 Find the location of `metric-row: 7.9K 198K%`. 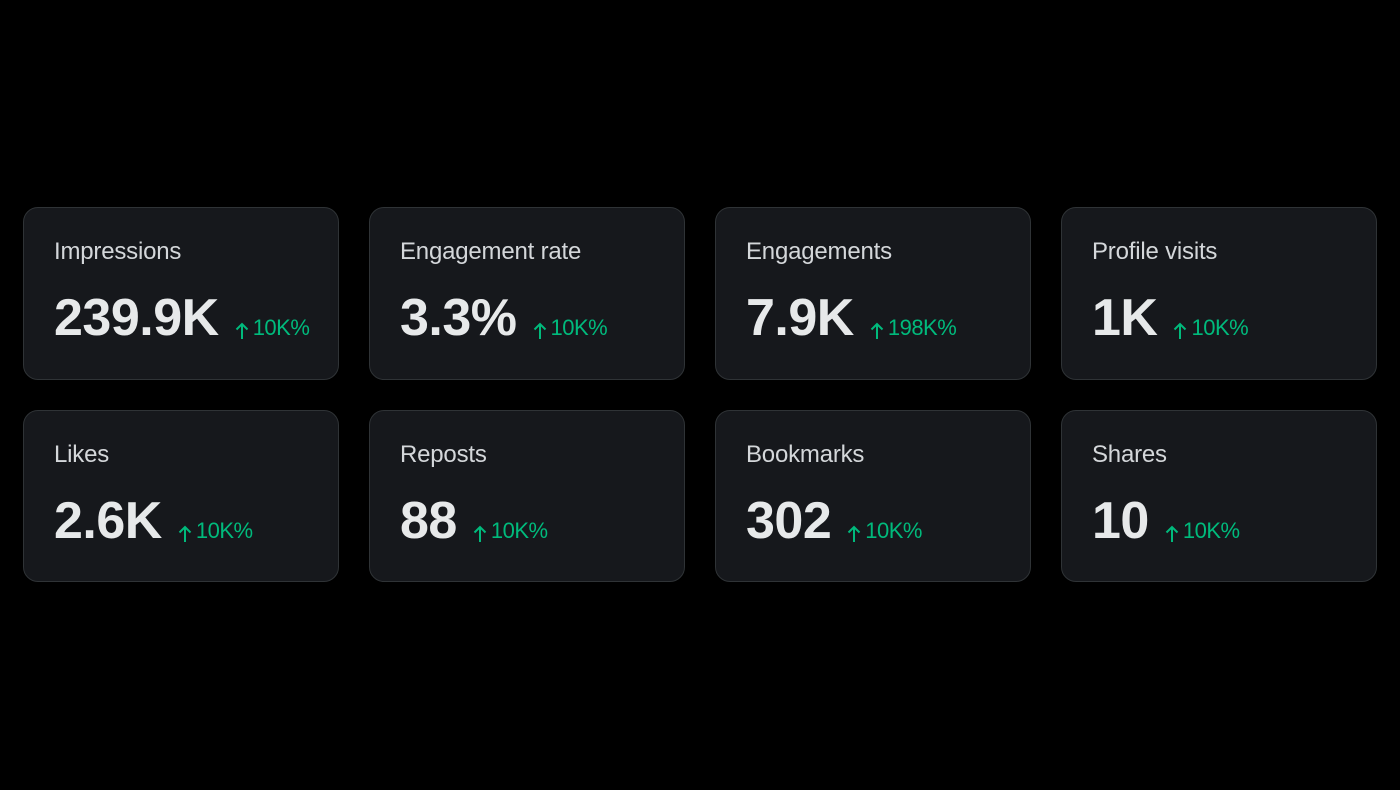

metric-row: 7.9K 198K% is located at coordinates (888, 318).